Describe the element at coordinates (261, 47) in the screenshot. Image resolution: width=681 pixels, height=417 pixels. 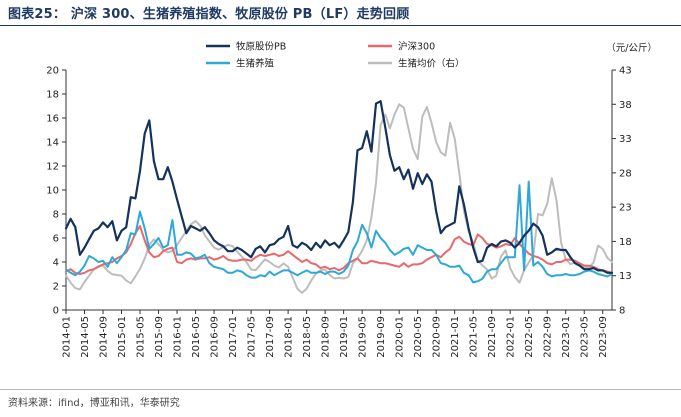
I see `legend-label: 牧原股份PB` at that location.